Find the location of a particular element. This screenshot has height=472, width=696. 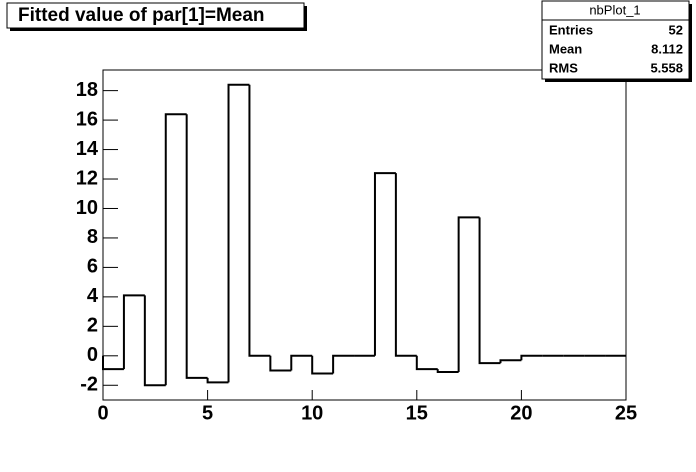

y-tick-label: 14 is located at coordinates (87, 149).